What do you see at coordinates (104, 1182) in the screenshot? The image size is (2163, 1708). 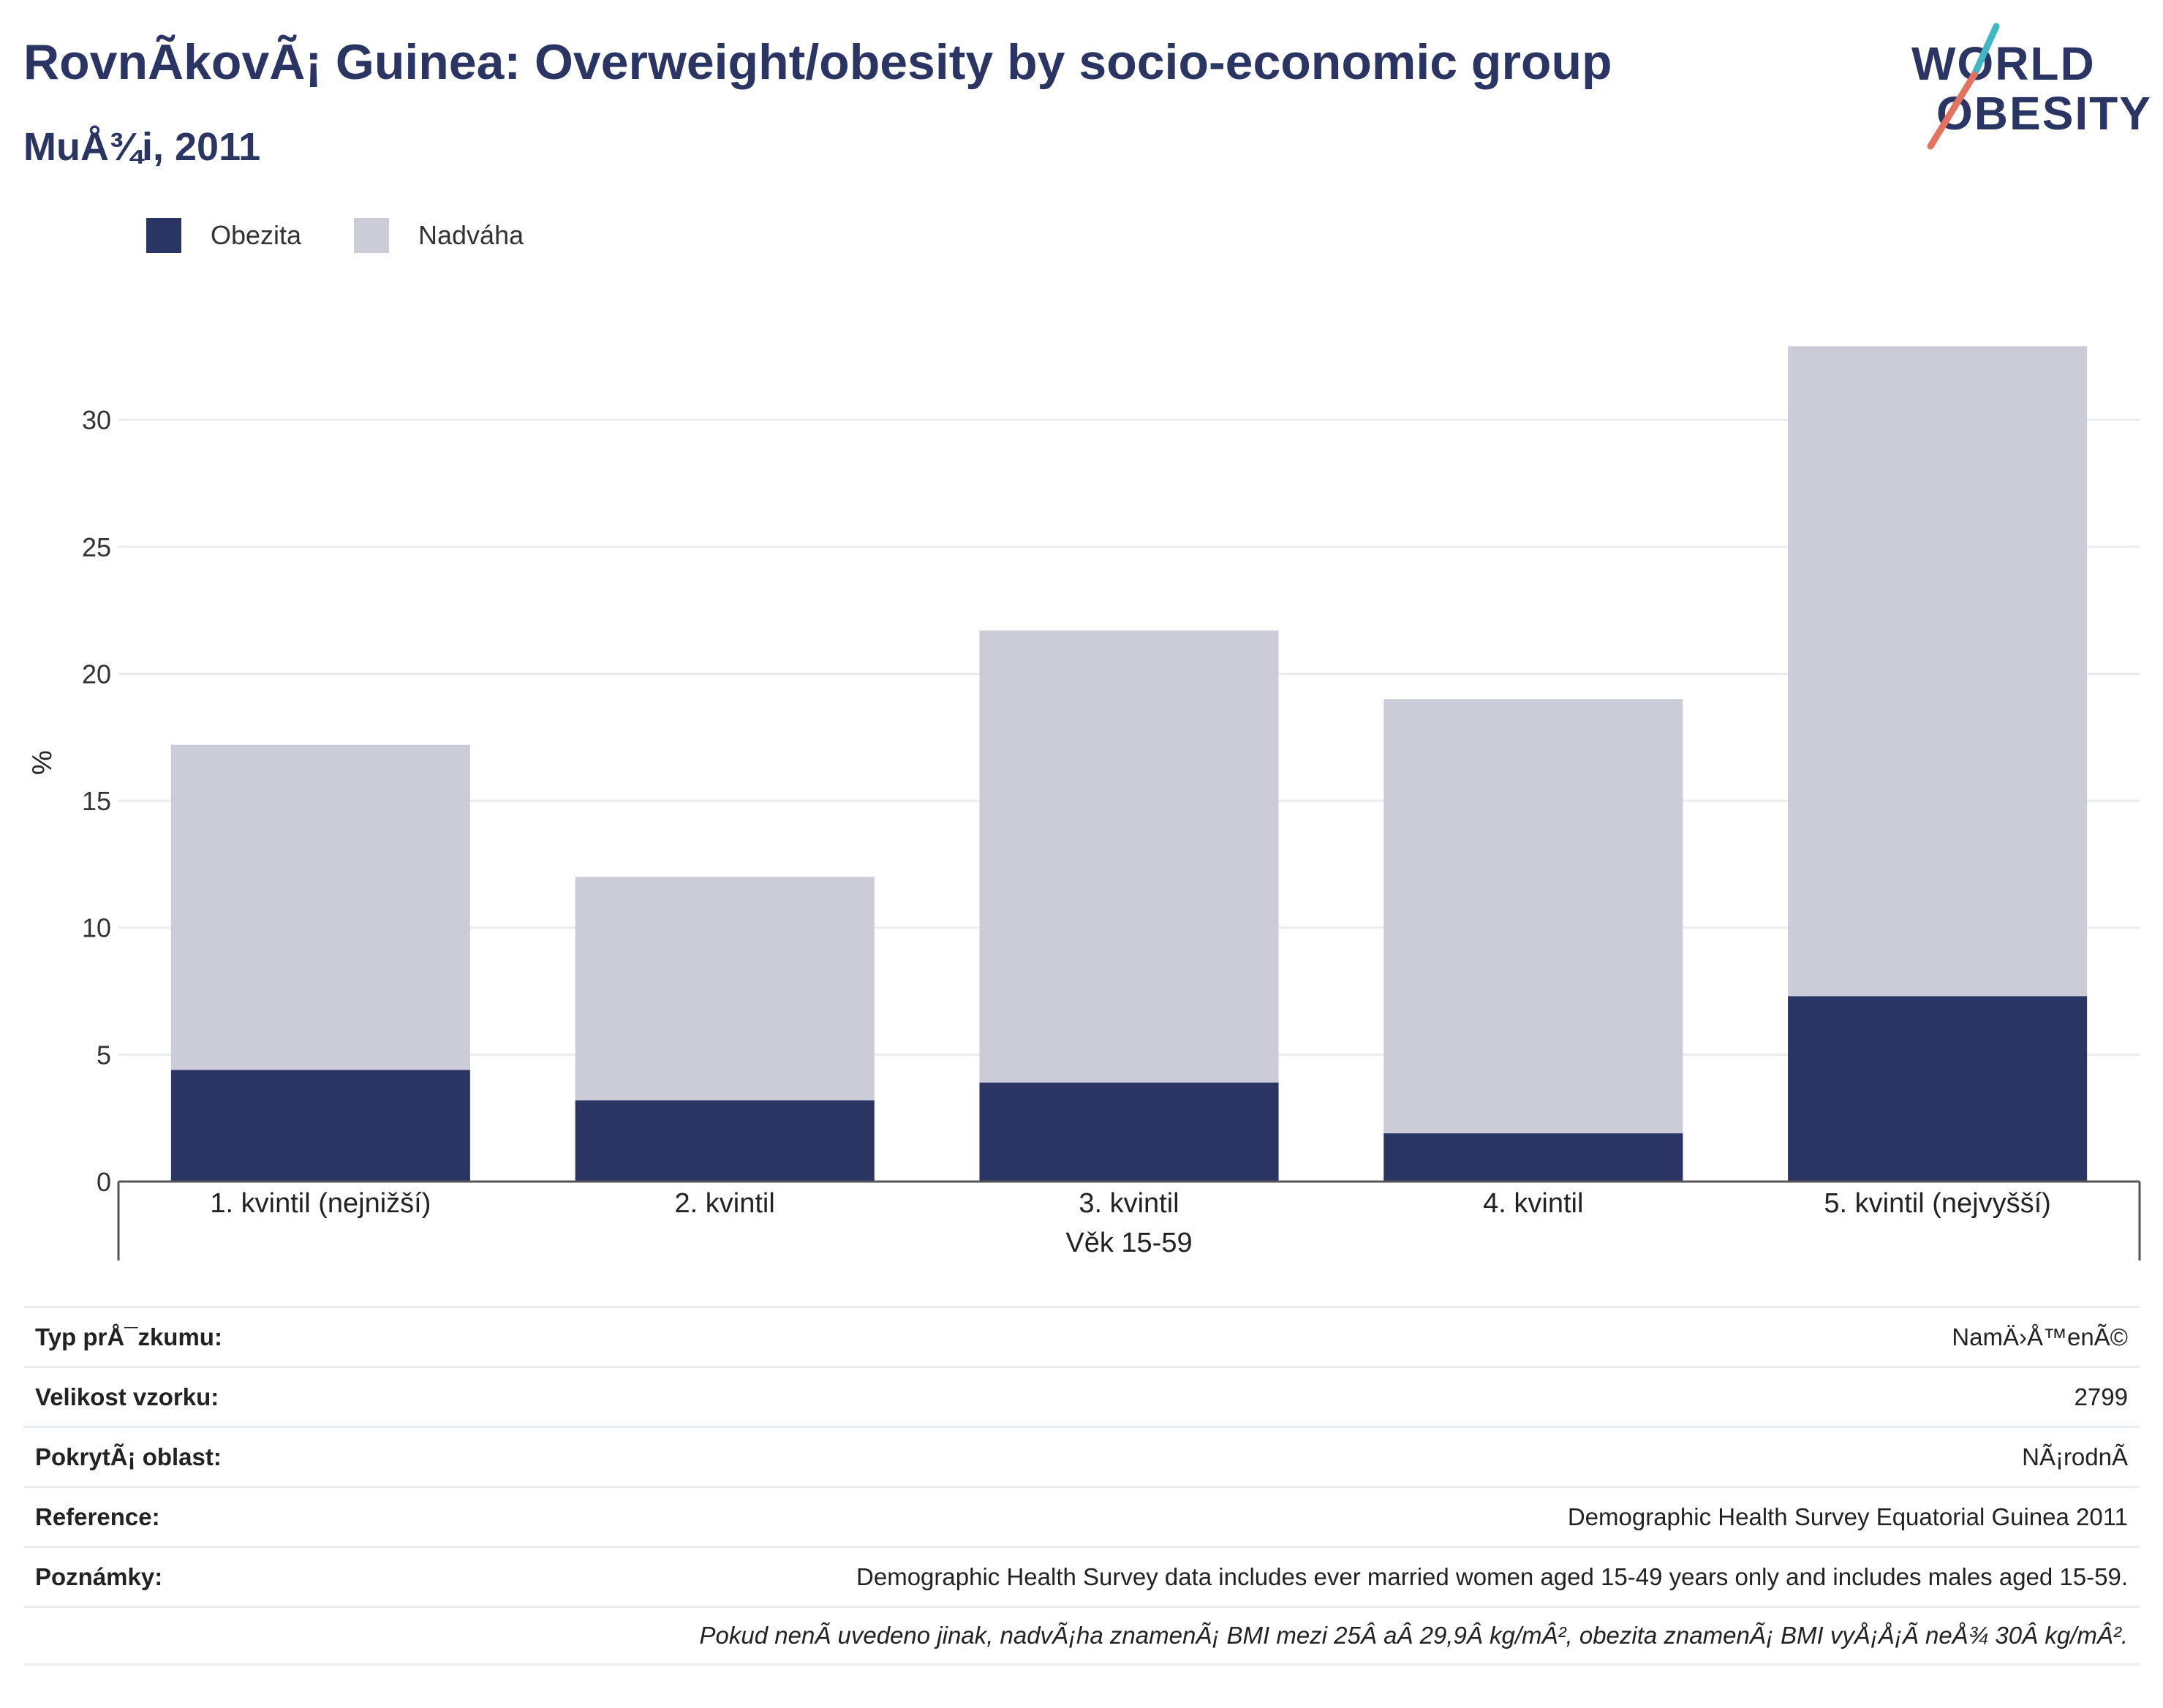 I see `y-tick-label: 0` at bounding box center [104, 1182].